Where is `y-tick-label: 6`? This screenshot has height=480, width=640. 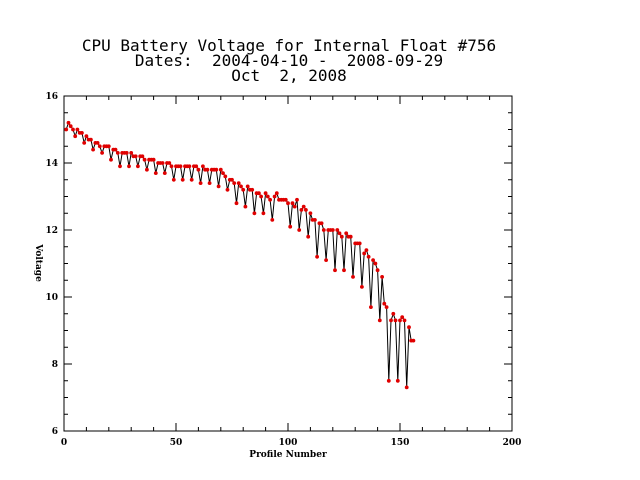 y-tick-label: 6 is located at coordinates (55, 432).